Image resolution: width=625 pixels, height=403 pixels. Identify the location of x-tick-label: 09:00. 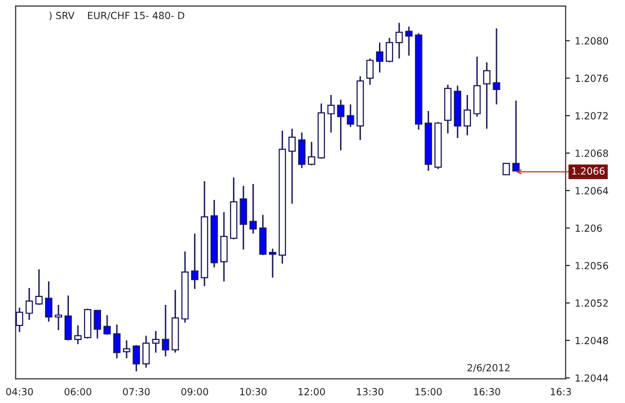
(194, 392).